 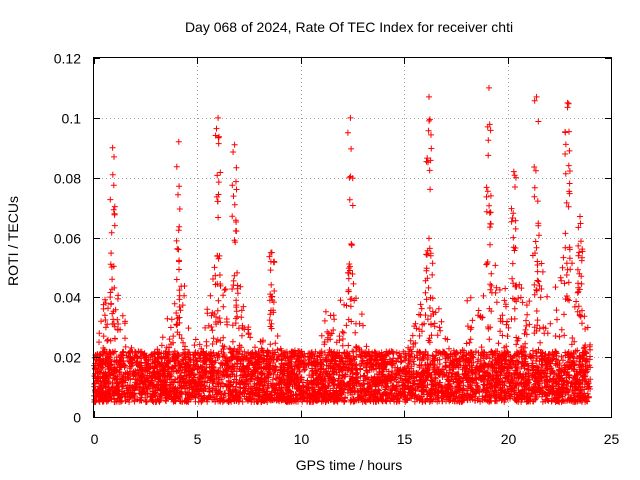 What do you see at coordinates (13, 241) in the screenshot?
I see `y-axis-label: ROTI / TECUs` at bounding box center [13, 241].